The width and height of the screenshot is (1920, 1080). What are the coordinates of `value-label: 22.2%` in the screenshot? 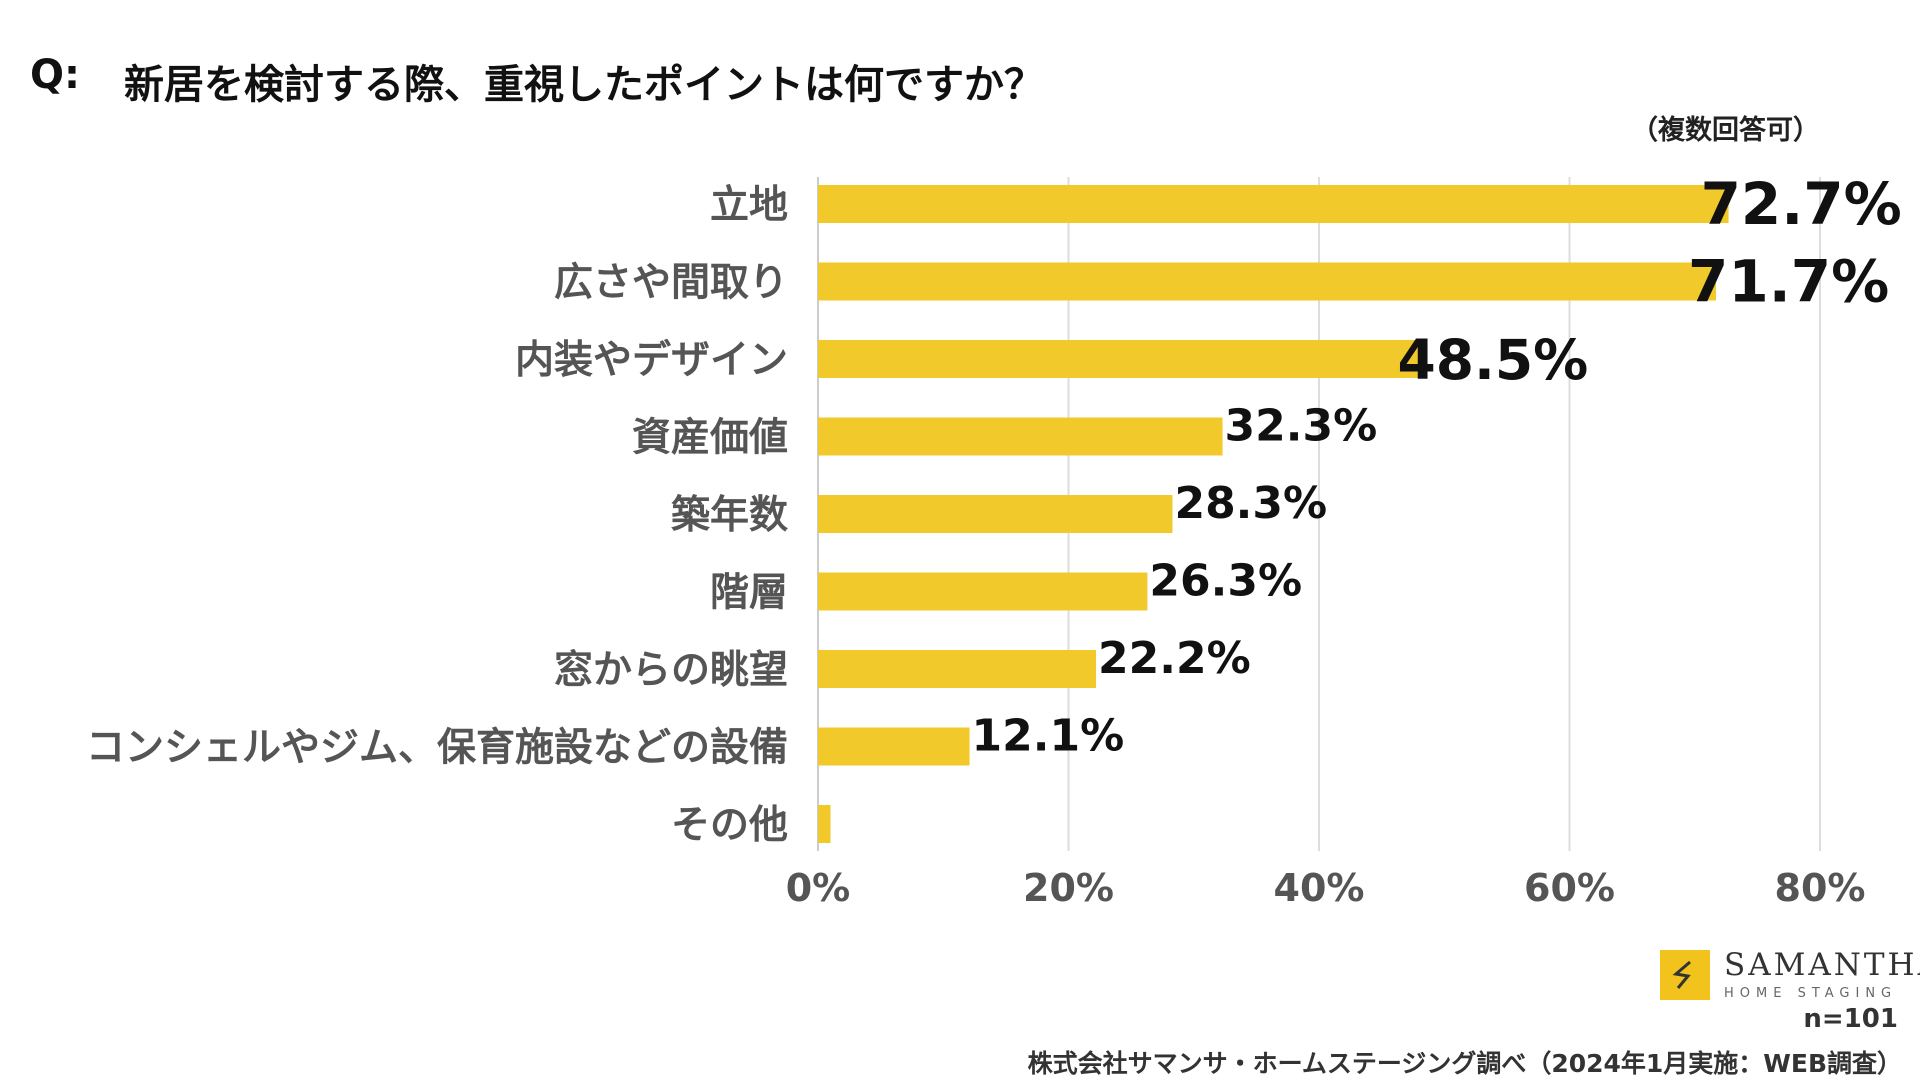 It's located at (1174, 658).